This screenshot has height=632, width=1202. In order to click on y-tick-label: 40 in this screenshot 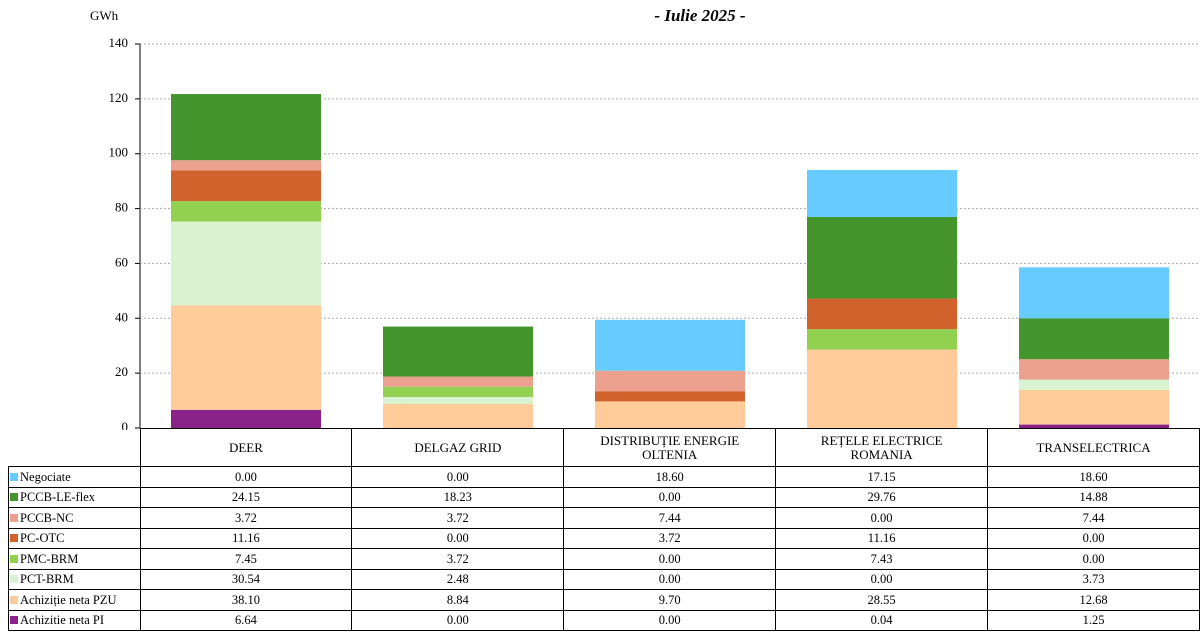, I will do `click(121, 316)`.